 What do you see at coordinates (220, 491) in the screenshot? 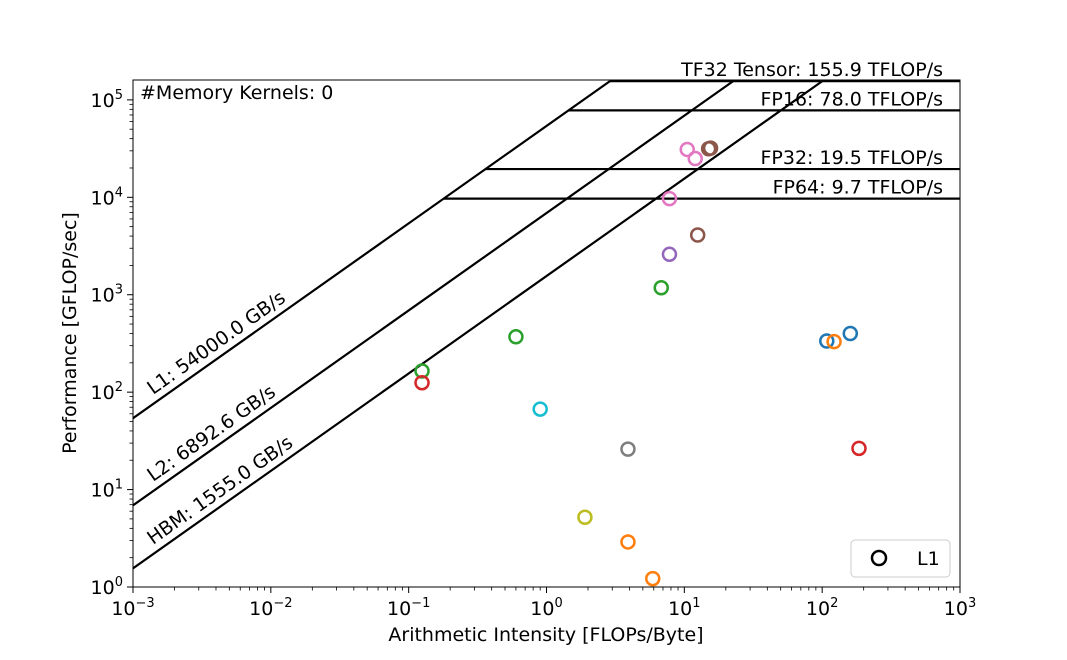
I see `bandwidth-ceiling-label: HBM: 1555.0 GB/s` at bounding box center [220, 491].